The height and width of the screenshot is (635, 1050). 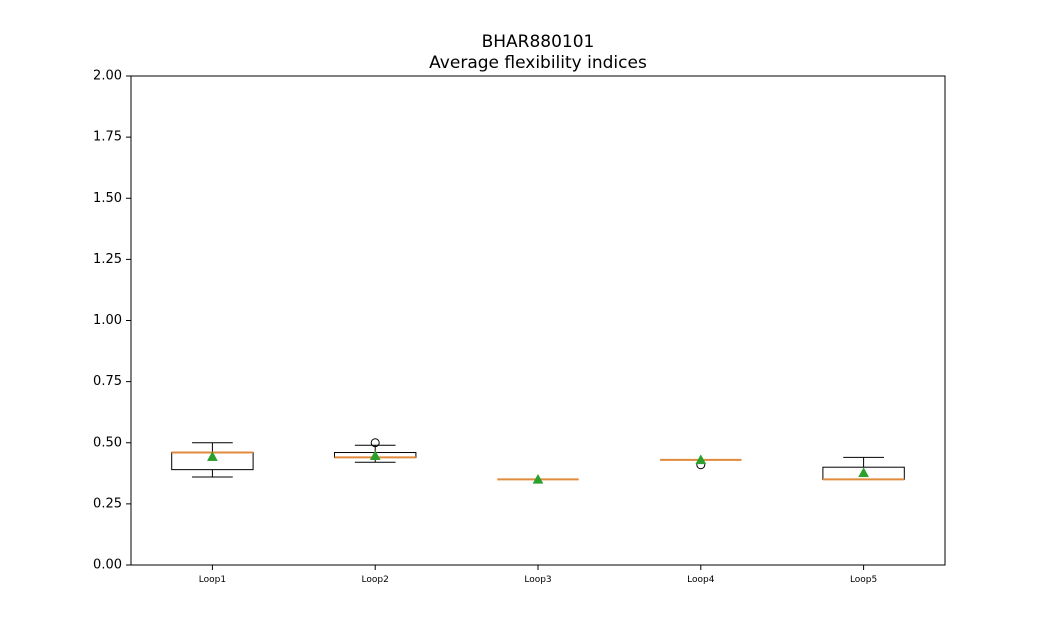 I want to click on y-tick-label: 1.25, so click(x=107, y=259).